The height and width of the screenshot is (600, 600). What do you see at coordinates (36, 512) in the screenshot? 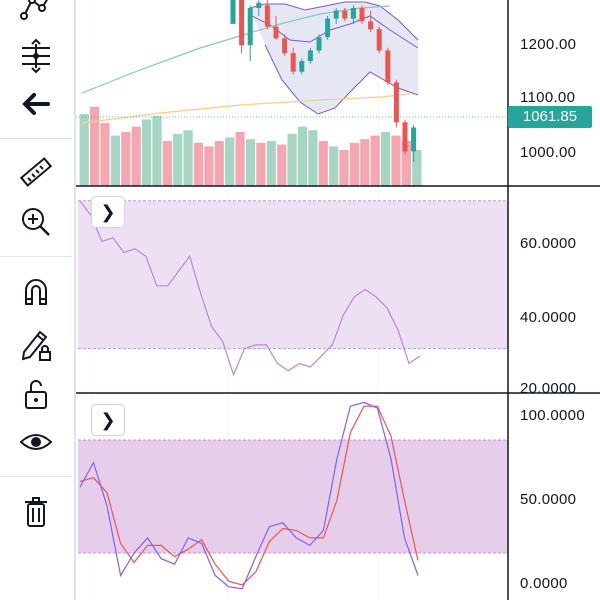
I see `trash-icon` at bounding box center [36, 512].